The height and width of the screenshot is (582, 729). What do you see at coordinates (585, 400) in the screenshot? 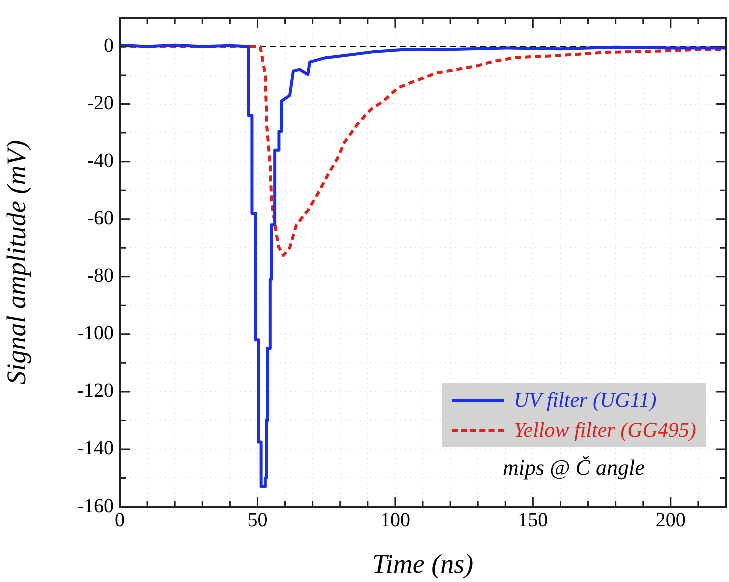
I see `legend-label: UV filter (UG11)` at bounding box center [585, 400].